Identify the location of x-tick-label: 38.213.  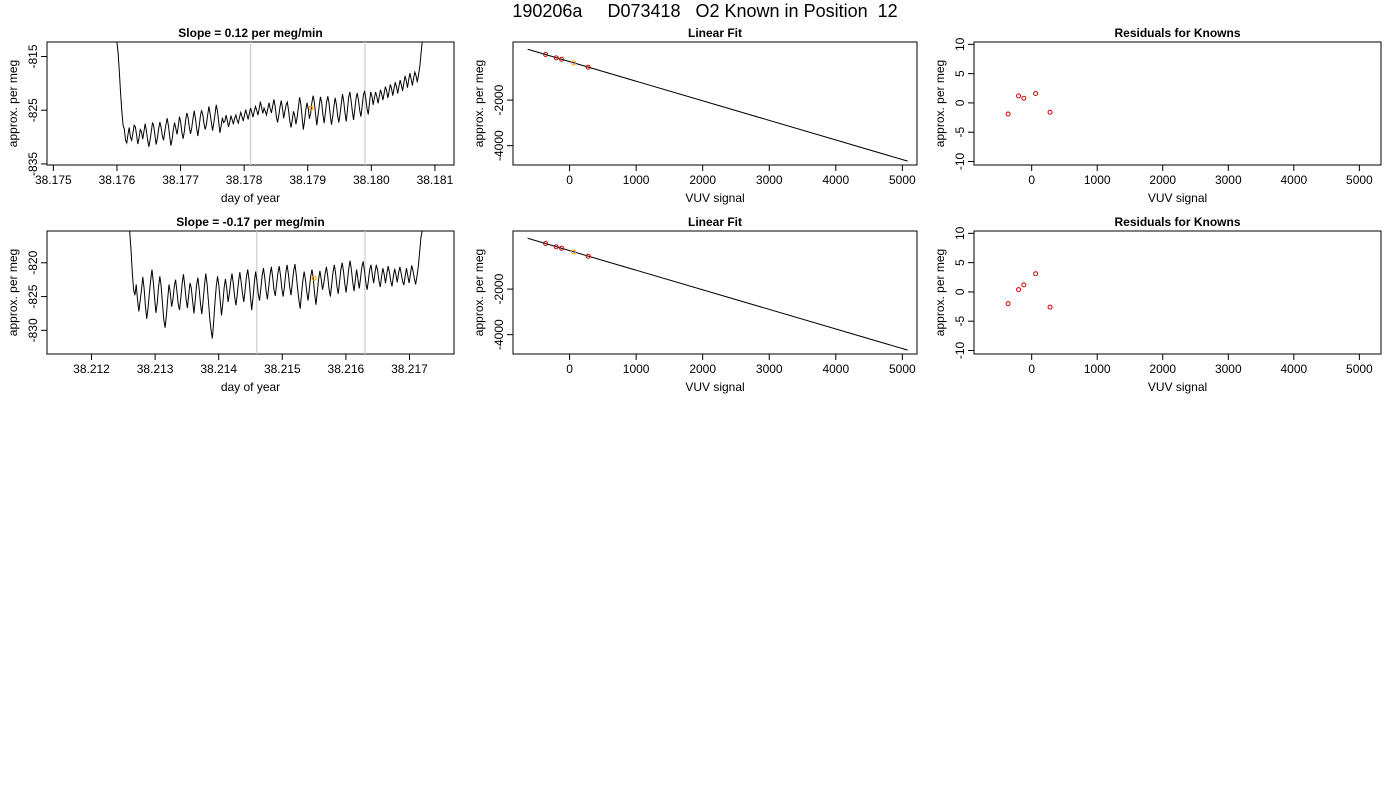
(155, 369).